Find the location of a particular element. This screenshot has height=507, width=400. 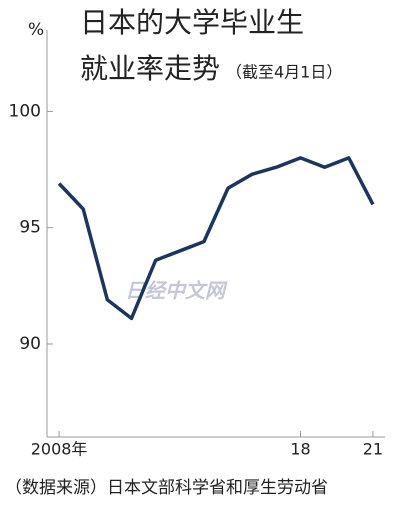

chart-subtitle: （截至4月1日） is located at coordinates (284, 72).